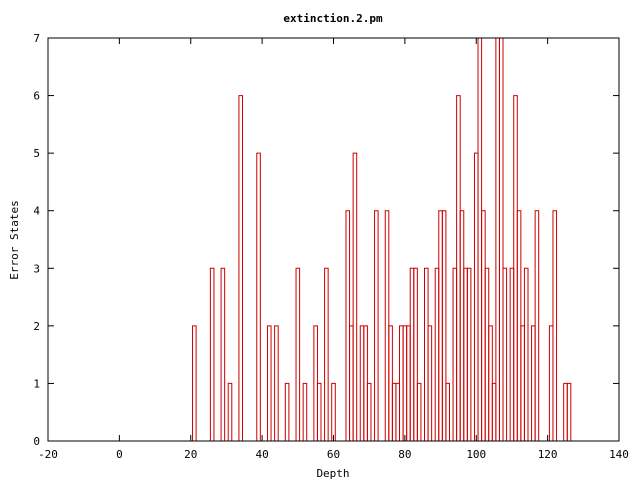  What do you see at coordinates (476, 454) in the screenshot?
I see `x-tick-label: 100` at bounding box center [476, 454].